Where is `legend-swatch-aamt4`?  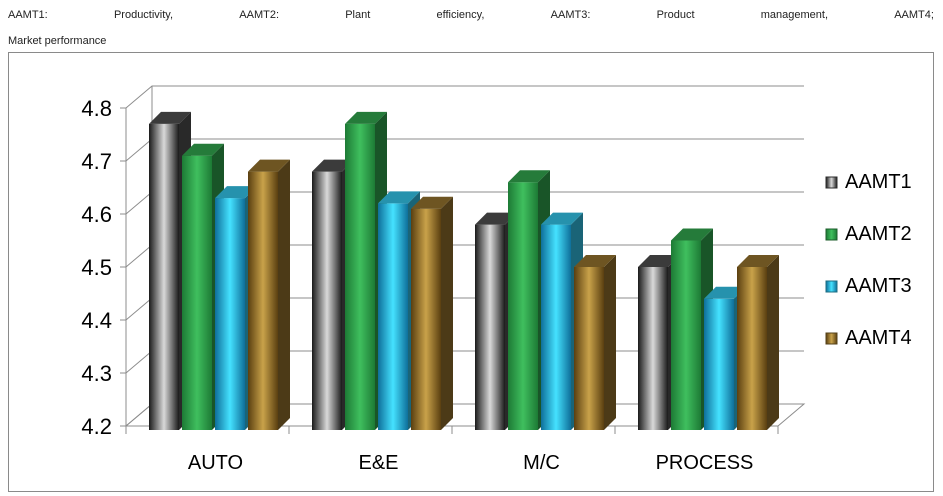
legend-swatch-aamt4 is located at coordinates (831, 338).